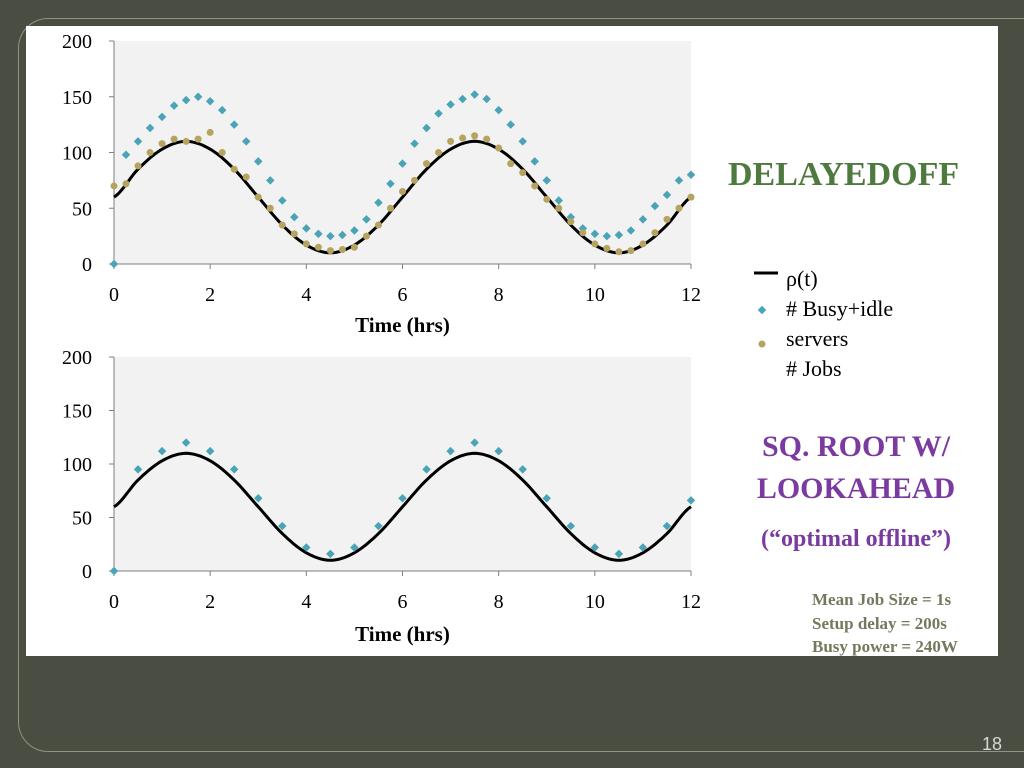 This screenshot has height=768, width=1024. I want to click on x-tick-label: 4, so click(306, 295).